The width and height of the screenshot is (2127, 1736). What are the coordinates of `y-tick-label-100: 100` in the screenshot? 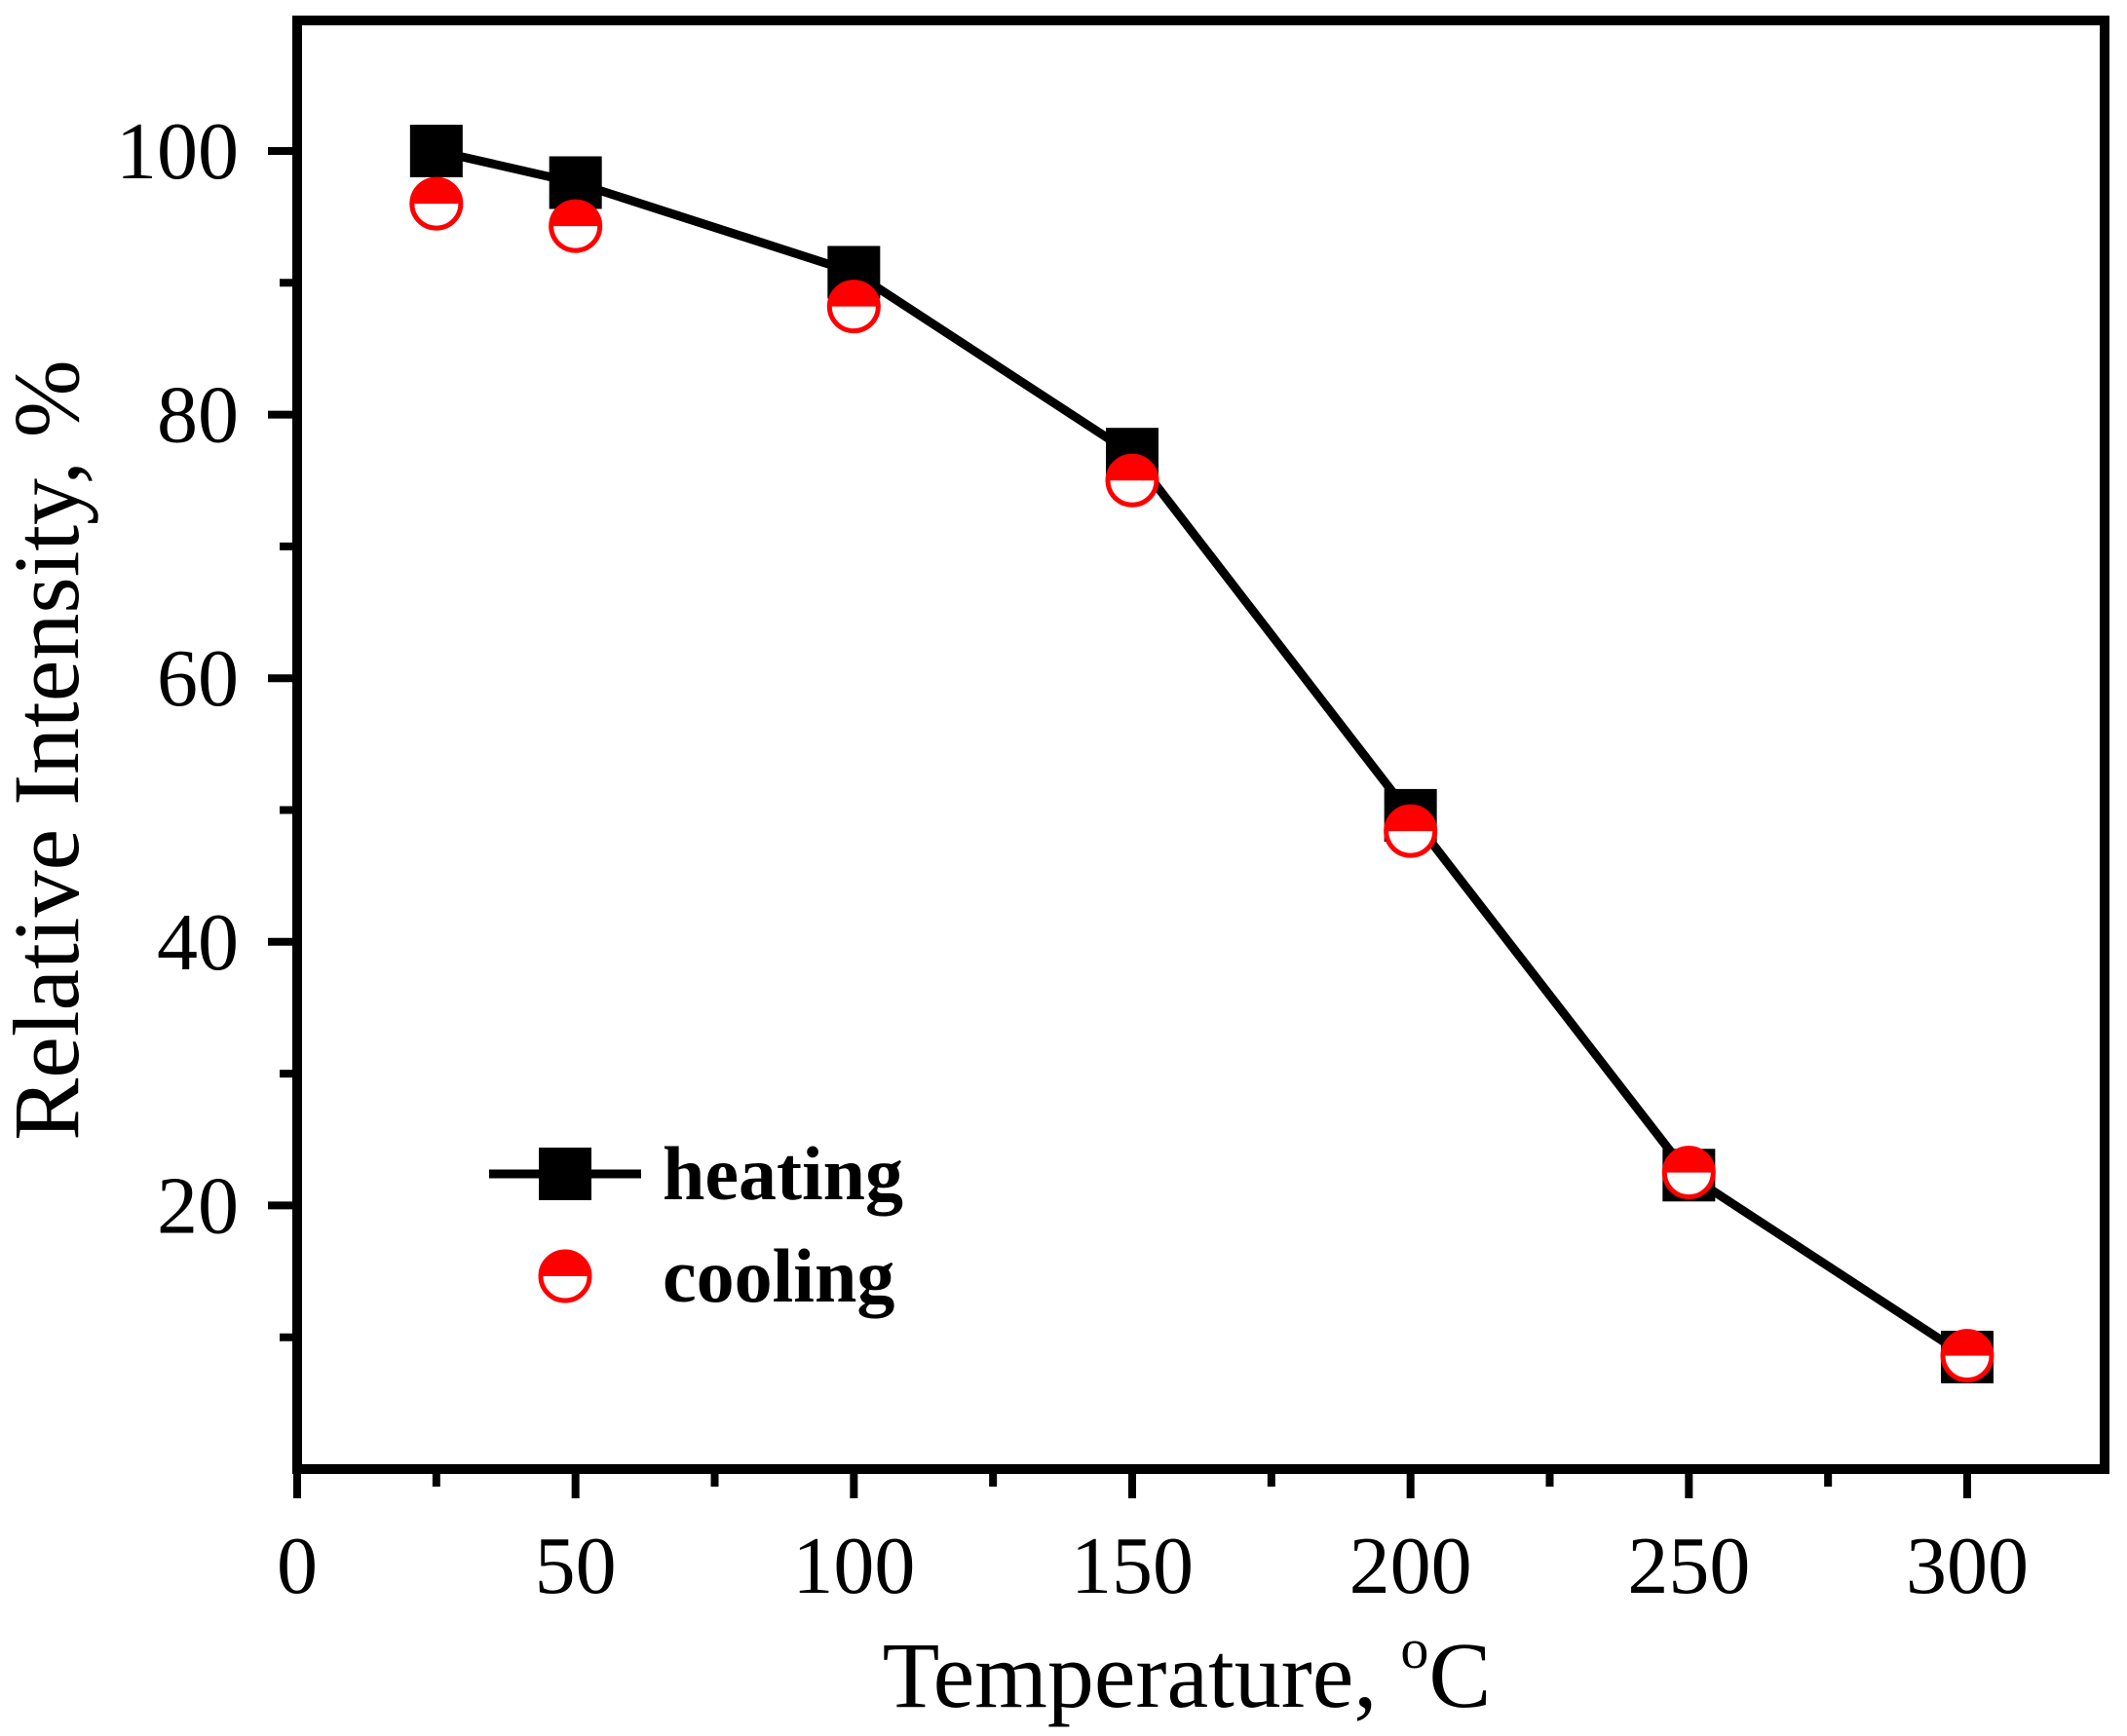 It's located at (177, 151).